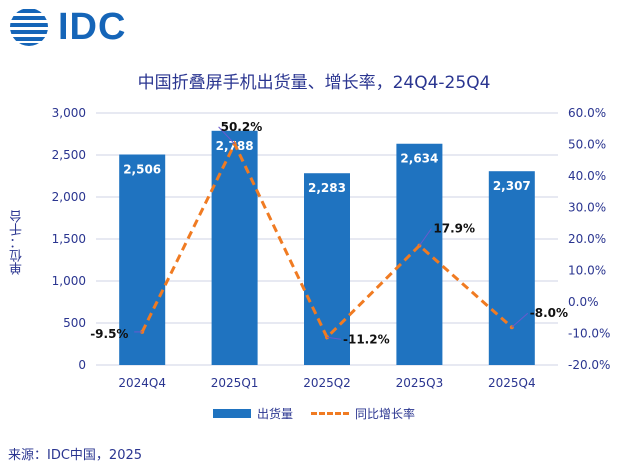  Describe the element at coordinates (385, 414) in the screenshot. I see `legend-label-line: 同比增长率` at that location.